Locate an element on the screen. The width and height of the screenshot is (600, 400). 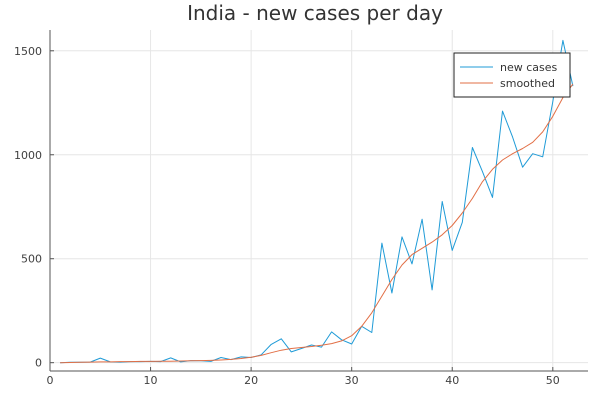
x-tick-label: 10 is located at coordinates (151, 380).